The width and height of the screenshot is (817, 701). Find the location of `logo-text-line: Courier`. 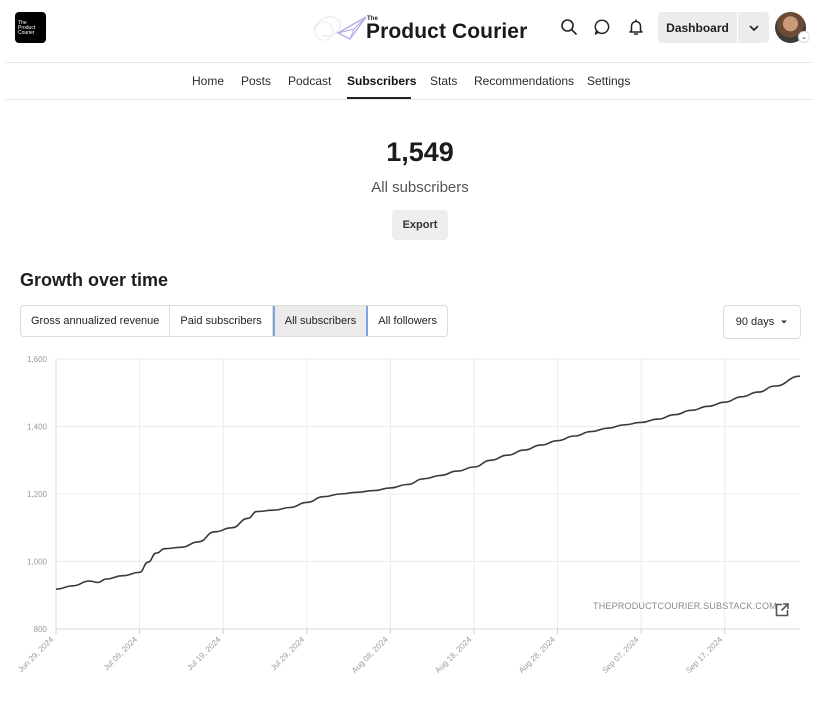

logo-text-line: Courier is located at coordinates (26, 33).